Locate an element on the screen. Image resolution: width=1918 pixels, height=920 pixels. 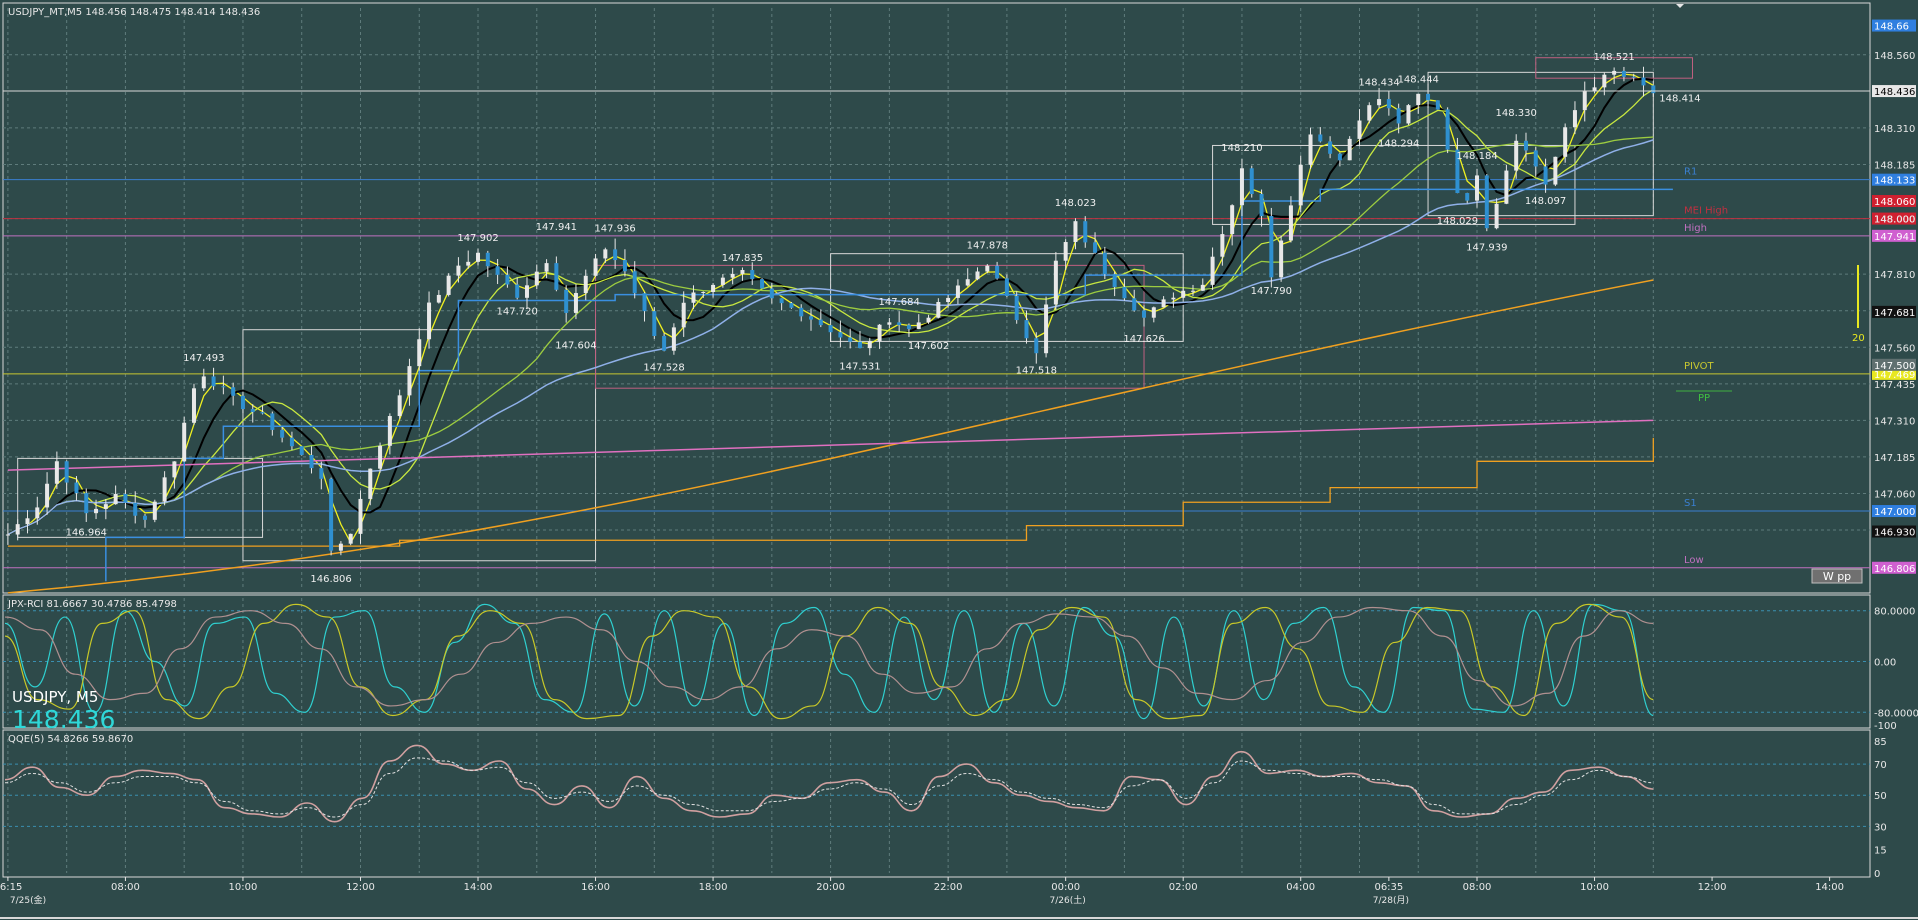
date-label-0: 7/25(金) is located at coordinates (28, 900).